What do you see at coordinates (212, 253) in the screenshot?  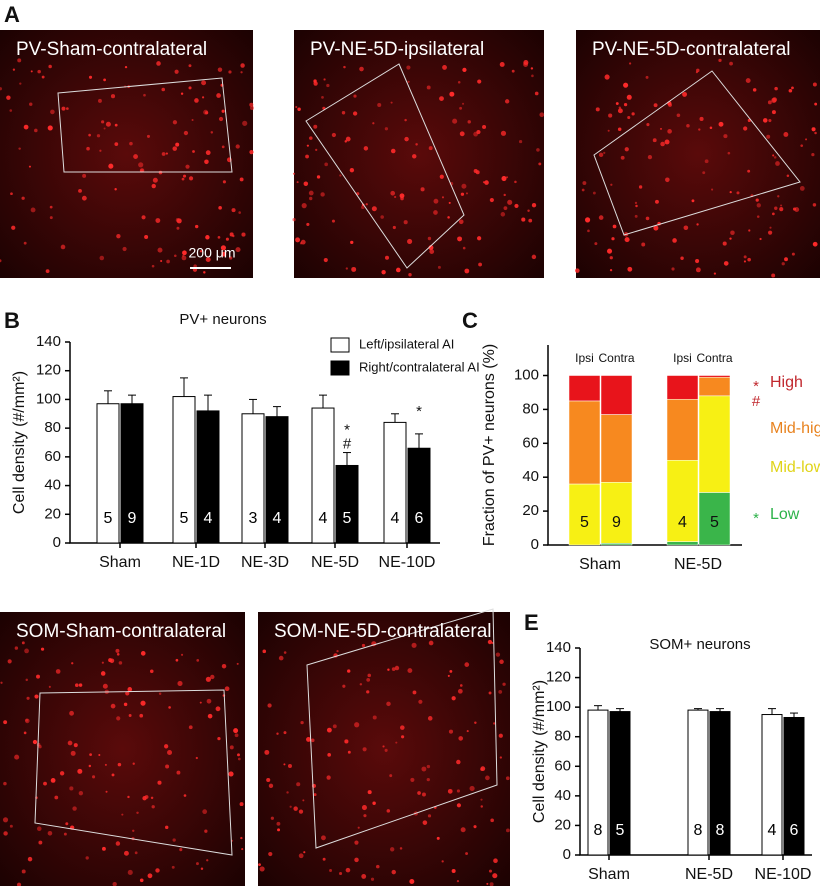 I see `scale-bar-label: 200 μm` at bounding box center [212, 253].